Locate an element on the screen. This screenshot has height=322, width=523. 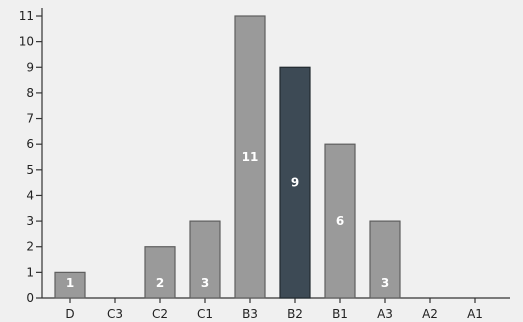
y-tick-label: 10 is located at coordinates (26, 42).